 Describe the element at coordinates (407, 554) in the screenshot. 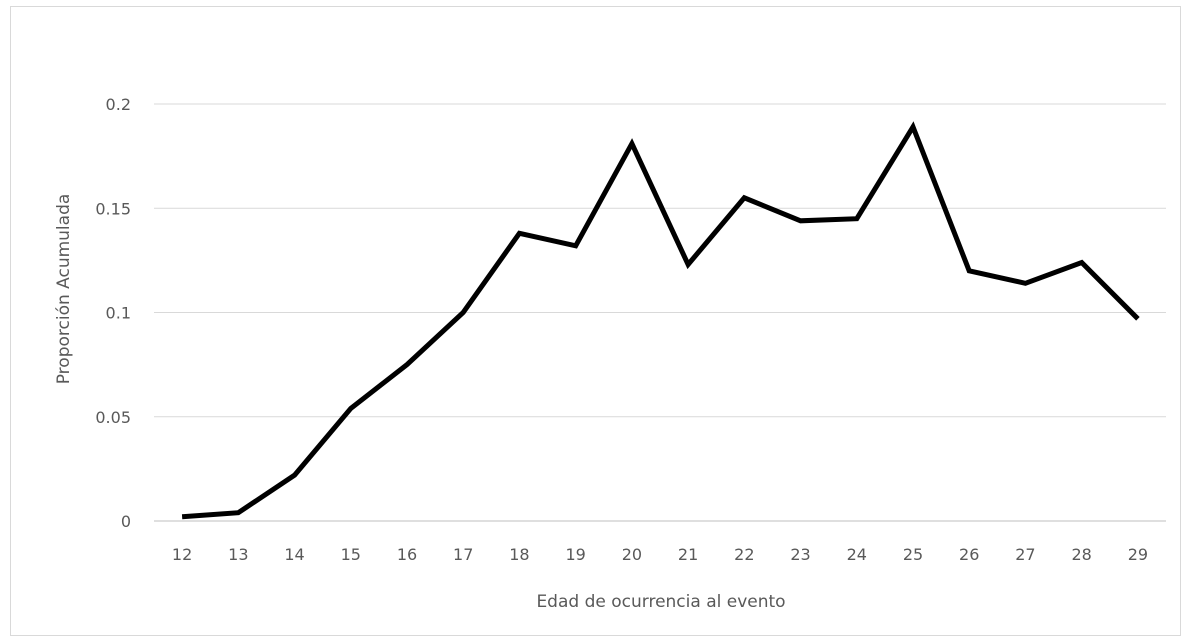

I see `x-tick-label: 16` at that location.